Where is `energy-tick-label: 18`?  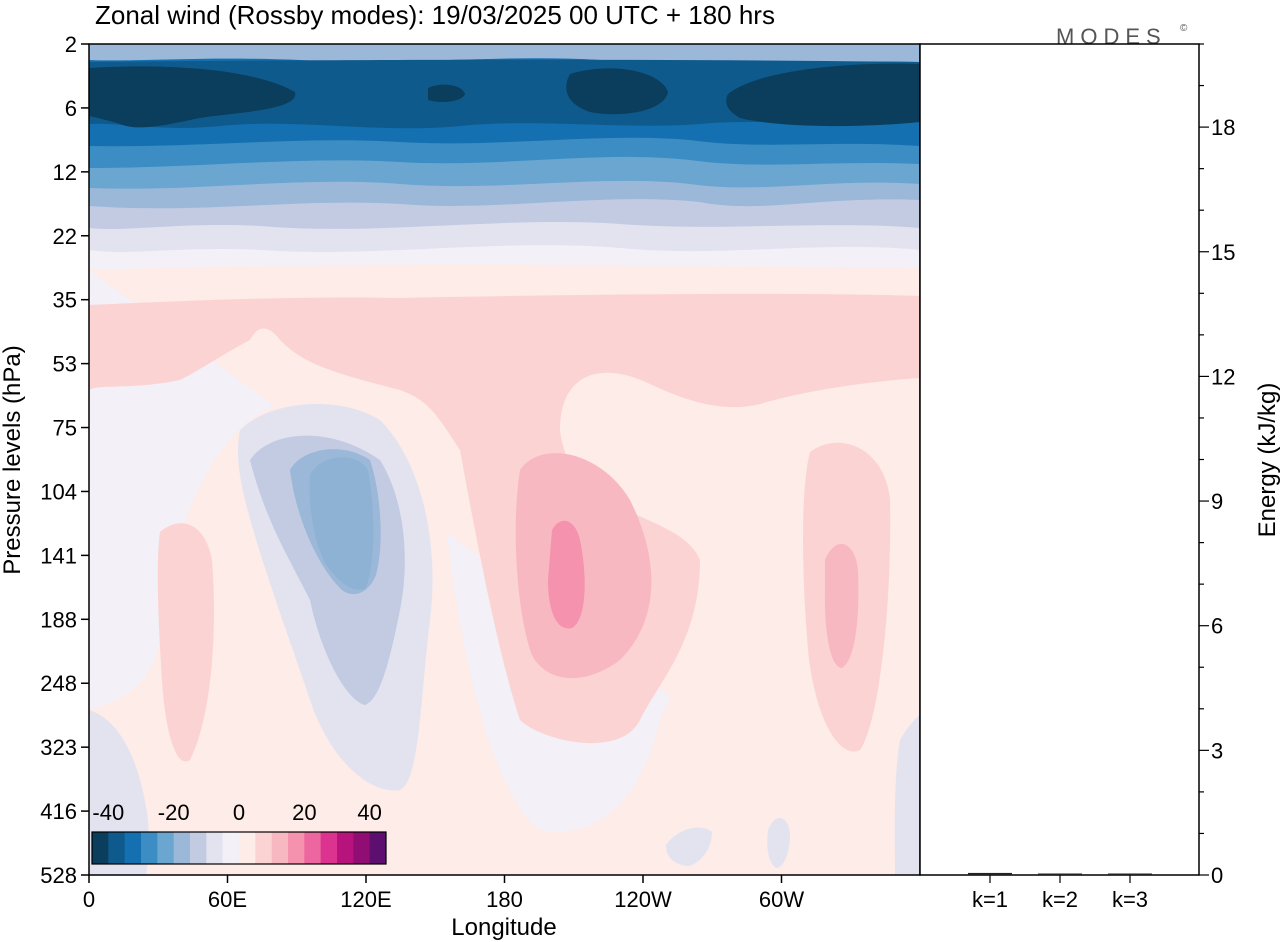 energy-tick-label: 18 is located at coordinates (1223, 127).